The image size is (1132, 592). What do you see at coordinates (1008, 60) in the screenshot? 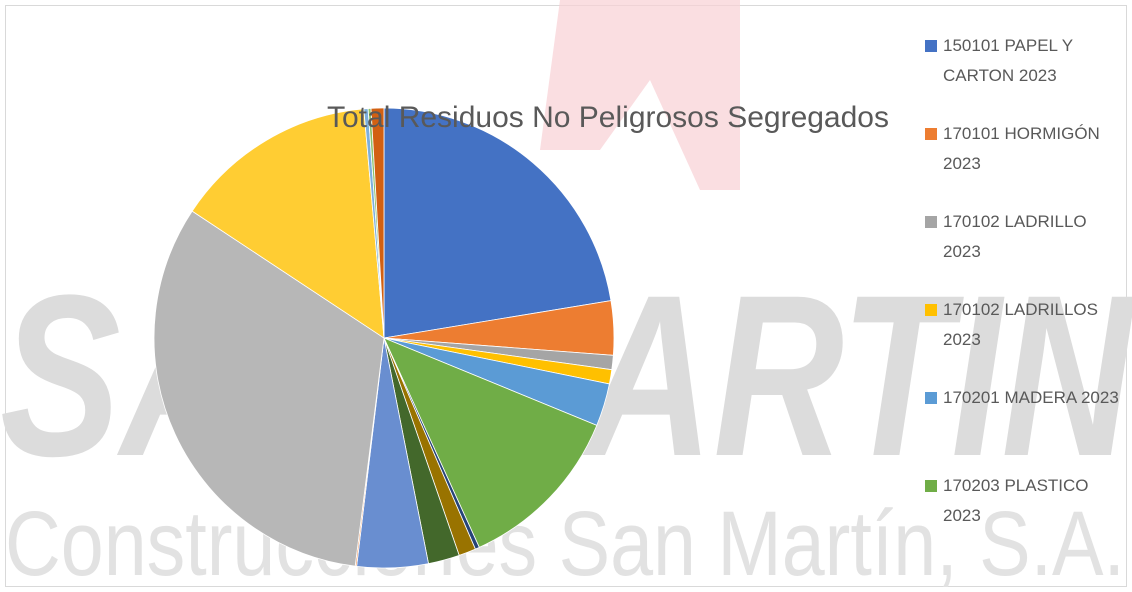
I see `legend-label: 150101 PAPEL Y CARTON 2023` at bounding box center [1008, 60].